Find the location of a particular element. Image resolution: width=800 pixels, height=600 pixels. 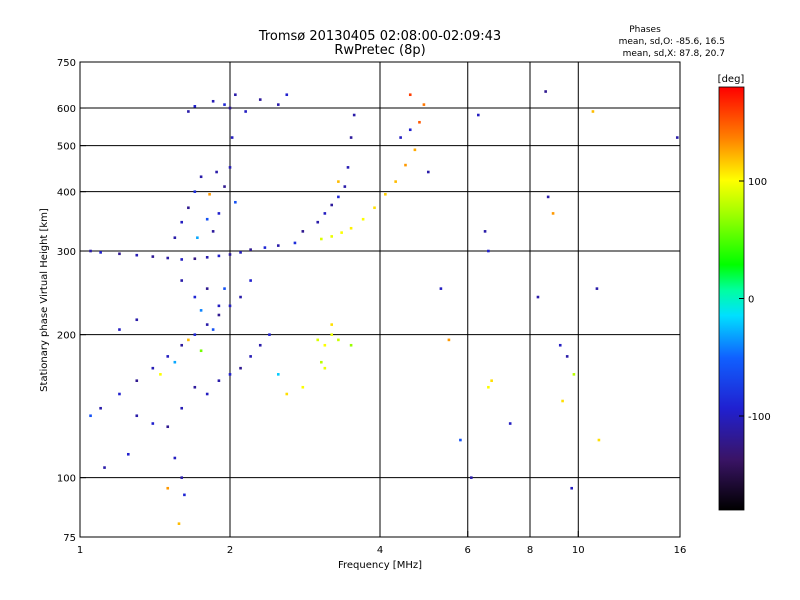

y-tick-label: 600 is located at coordinates (66, 109).